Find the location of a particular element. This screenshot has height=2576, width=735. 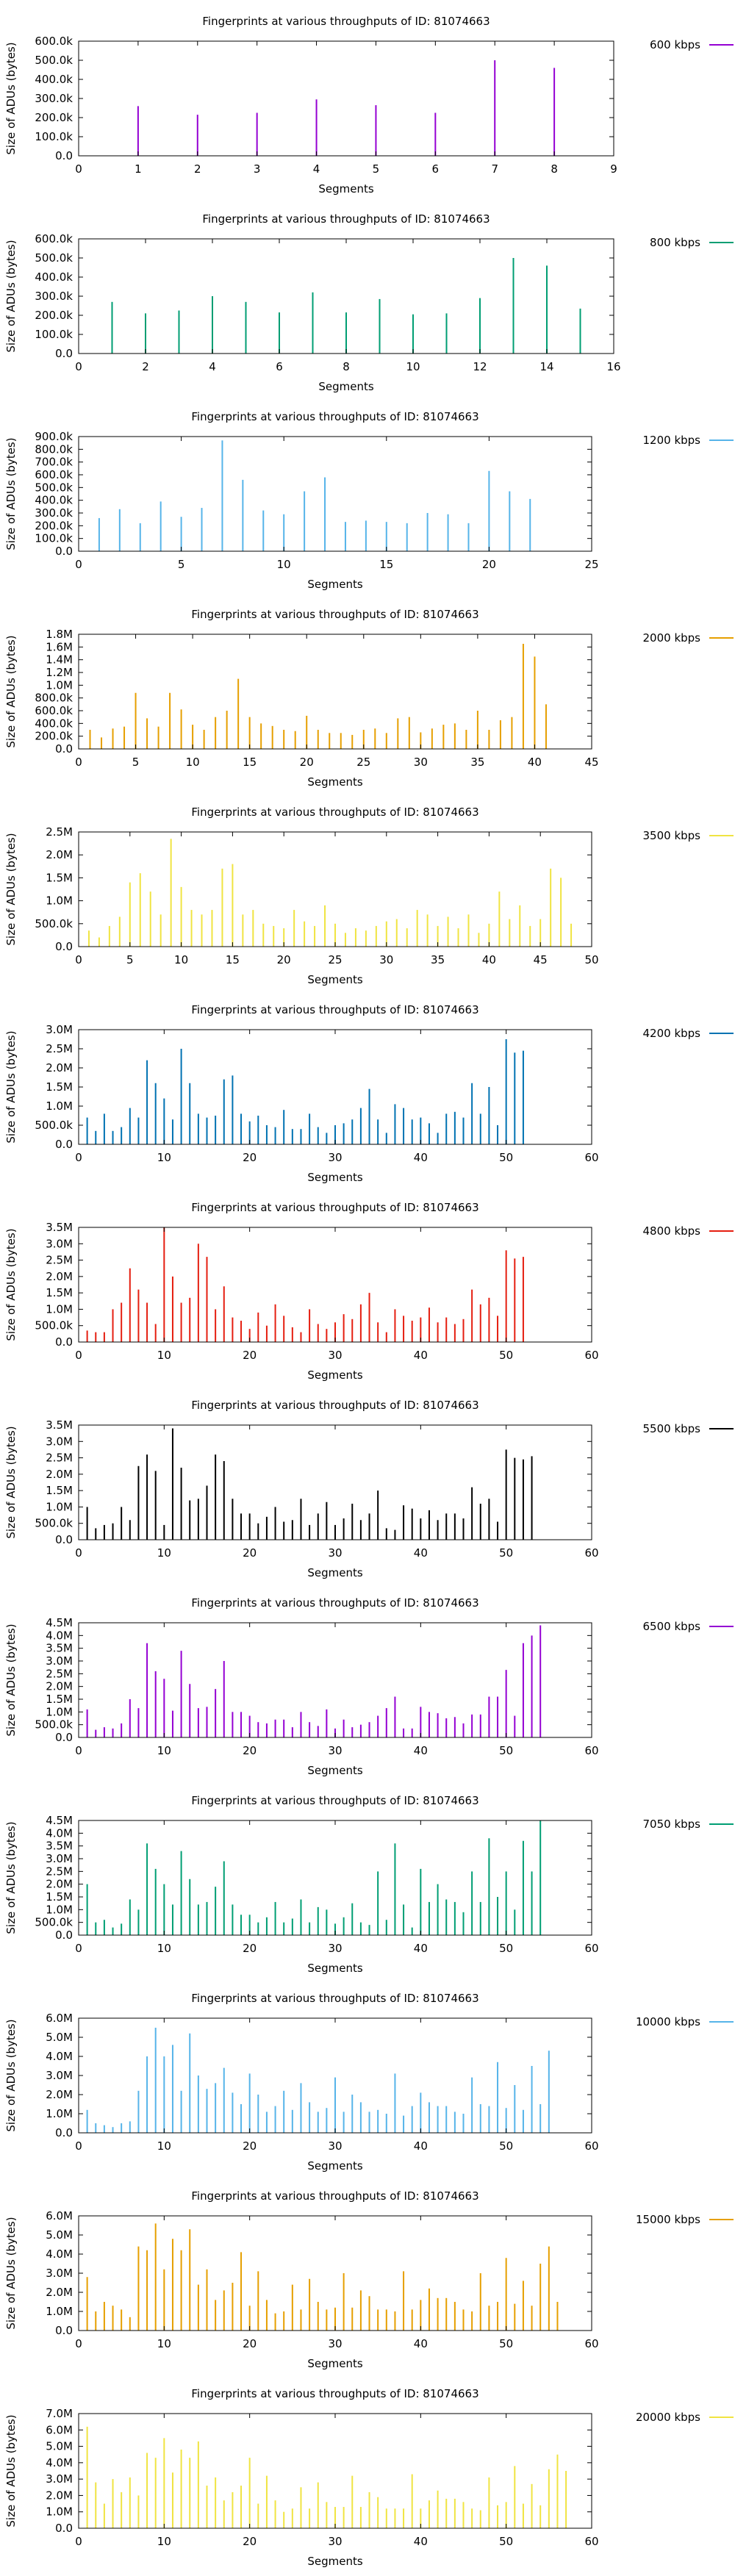

y-tick-label: 300.0k is located at coordinates (54, 296).